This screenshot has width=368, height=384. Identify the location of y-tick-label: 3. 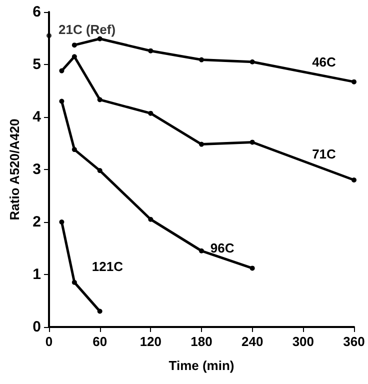
(36, 169).